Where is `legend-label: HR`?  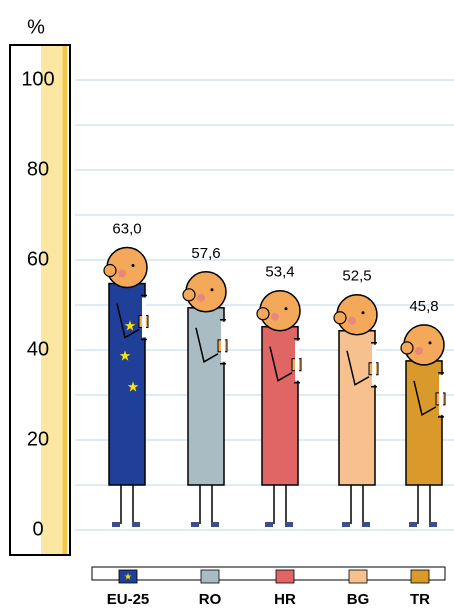 legend-label: HR is located at coordinates (285, 599).